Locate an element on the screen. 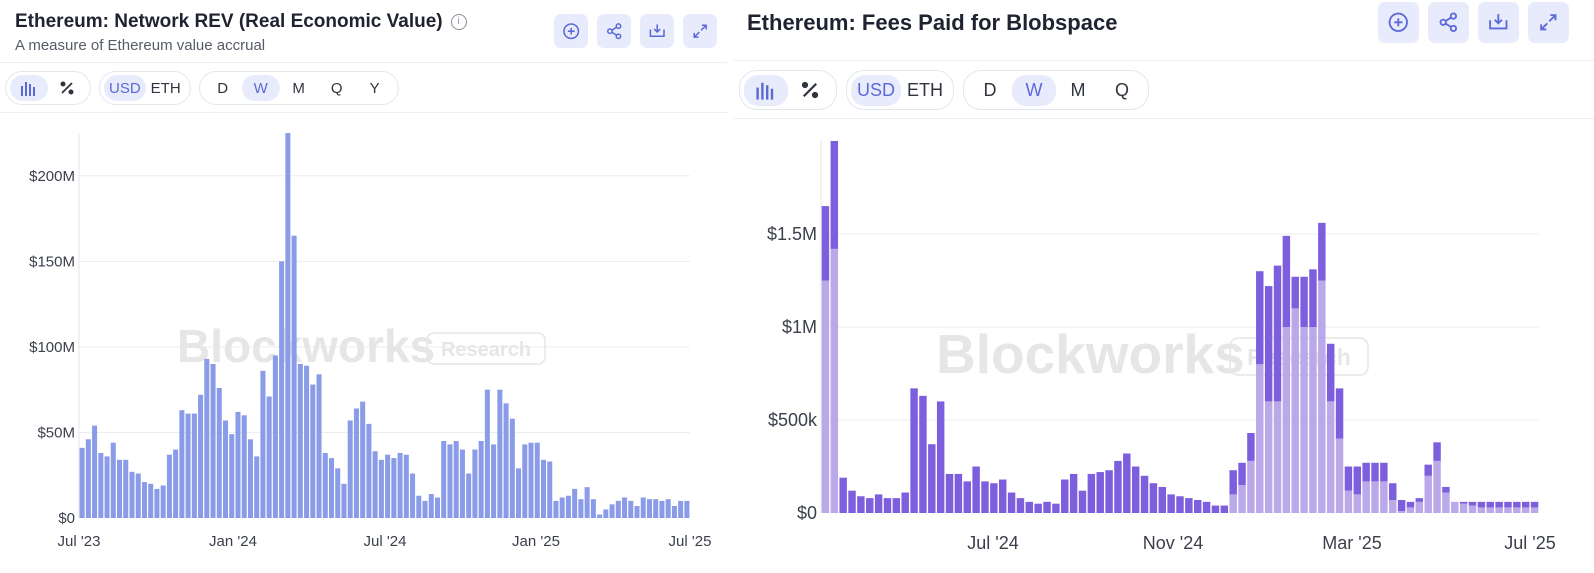  period-m: M is located at coordinates (298, 88).